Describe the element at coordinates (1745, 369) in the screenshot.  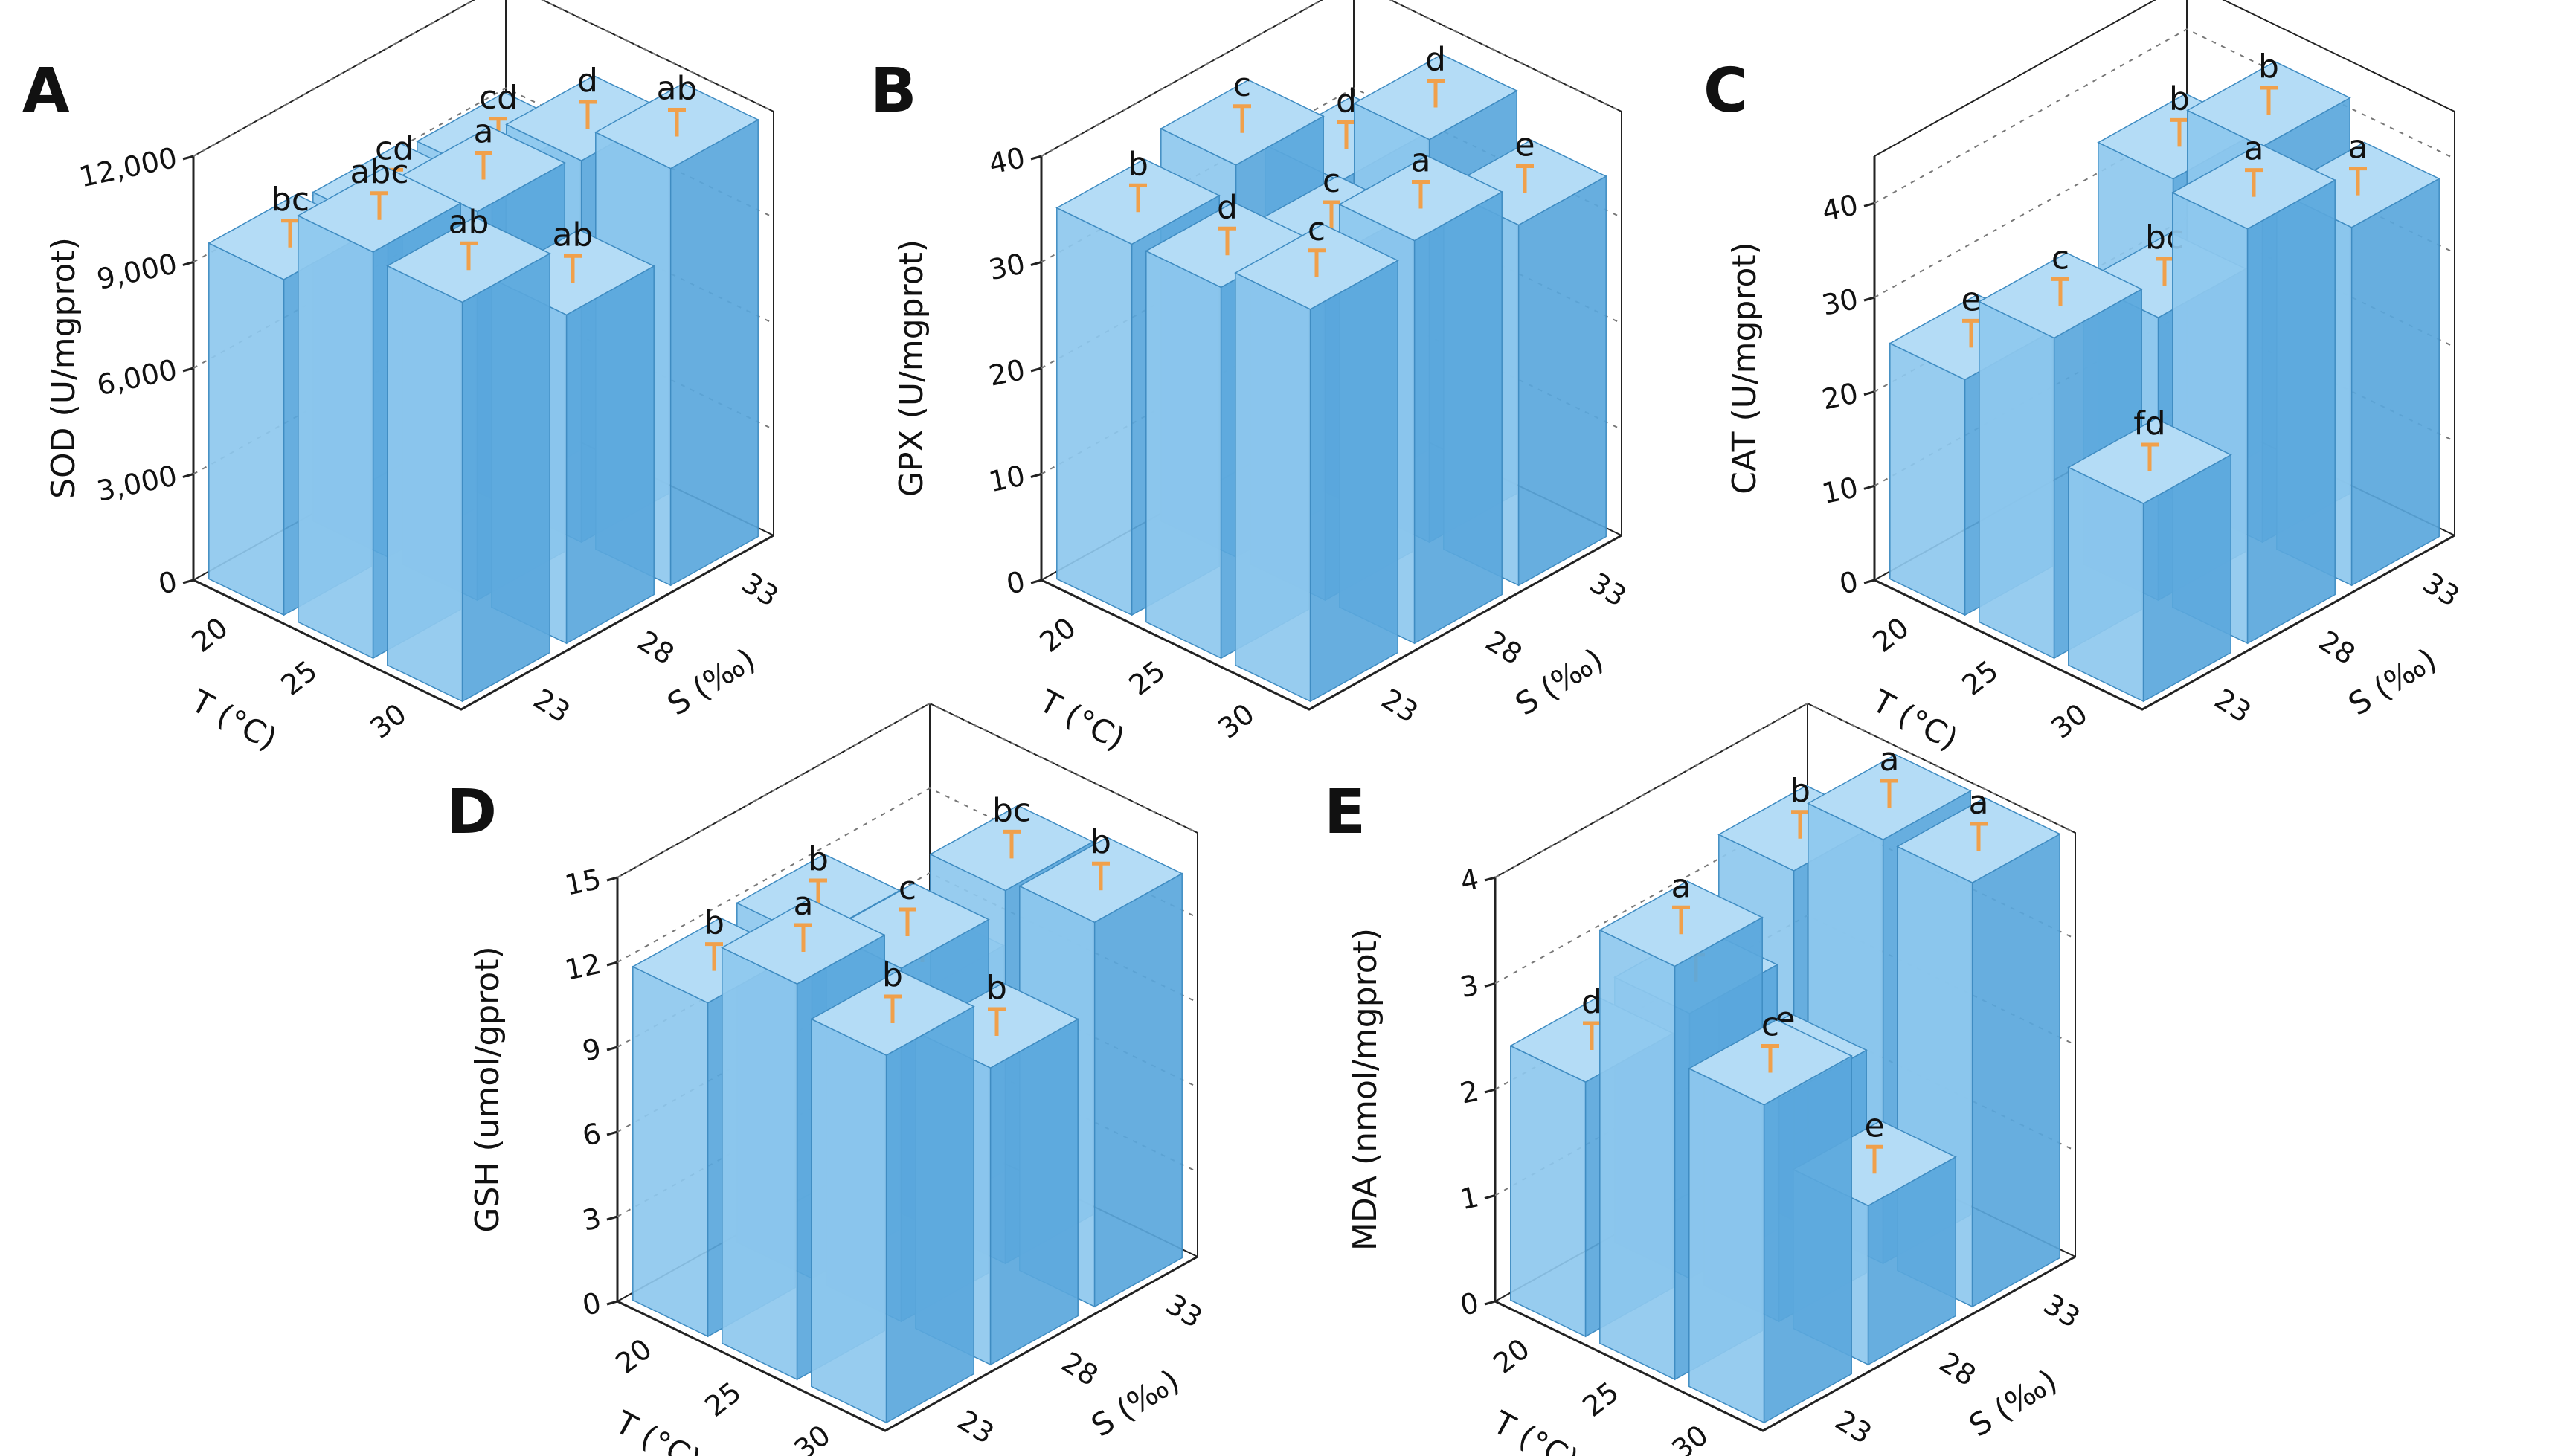
I see `y-axis-label: CAT (U/mgprot)` at that location.